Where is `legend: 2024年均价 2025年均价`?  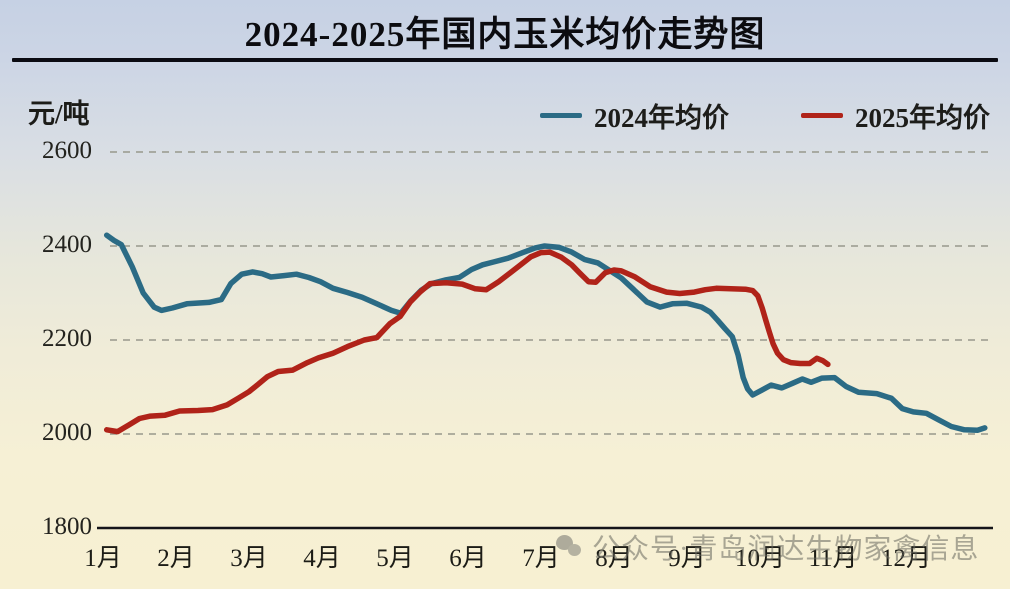 legend: 2024年均价 2025年均价 is located at coordinates (765, 115).